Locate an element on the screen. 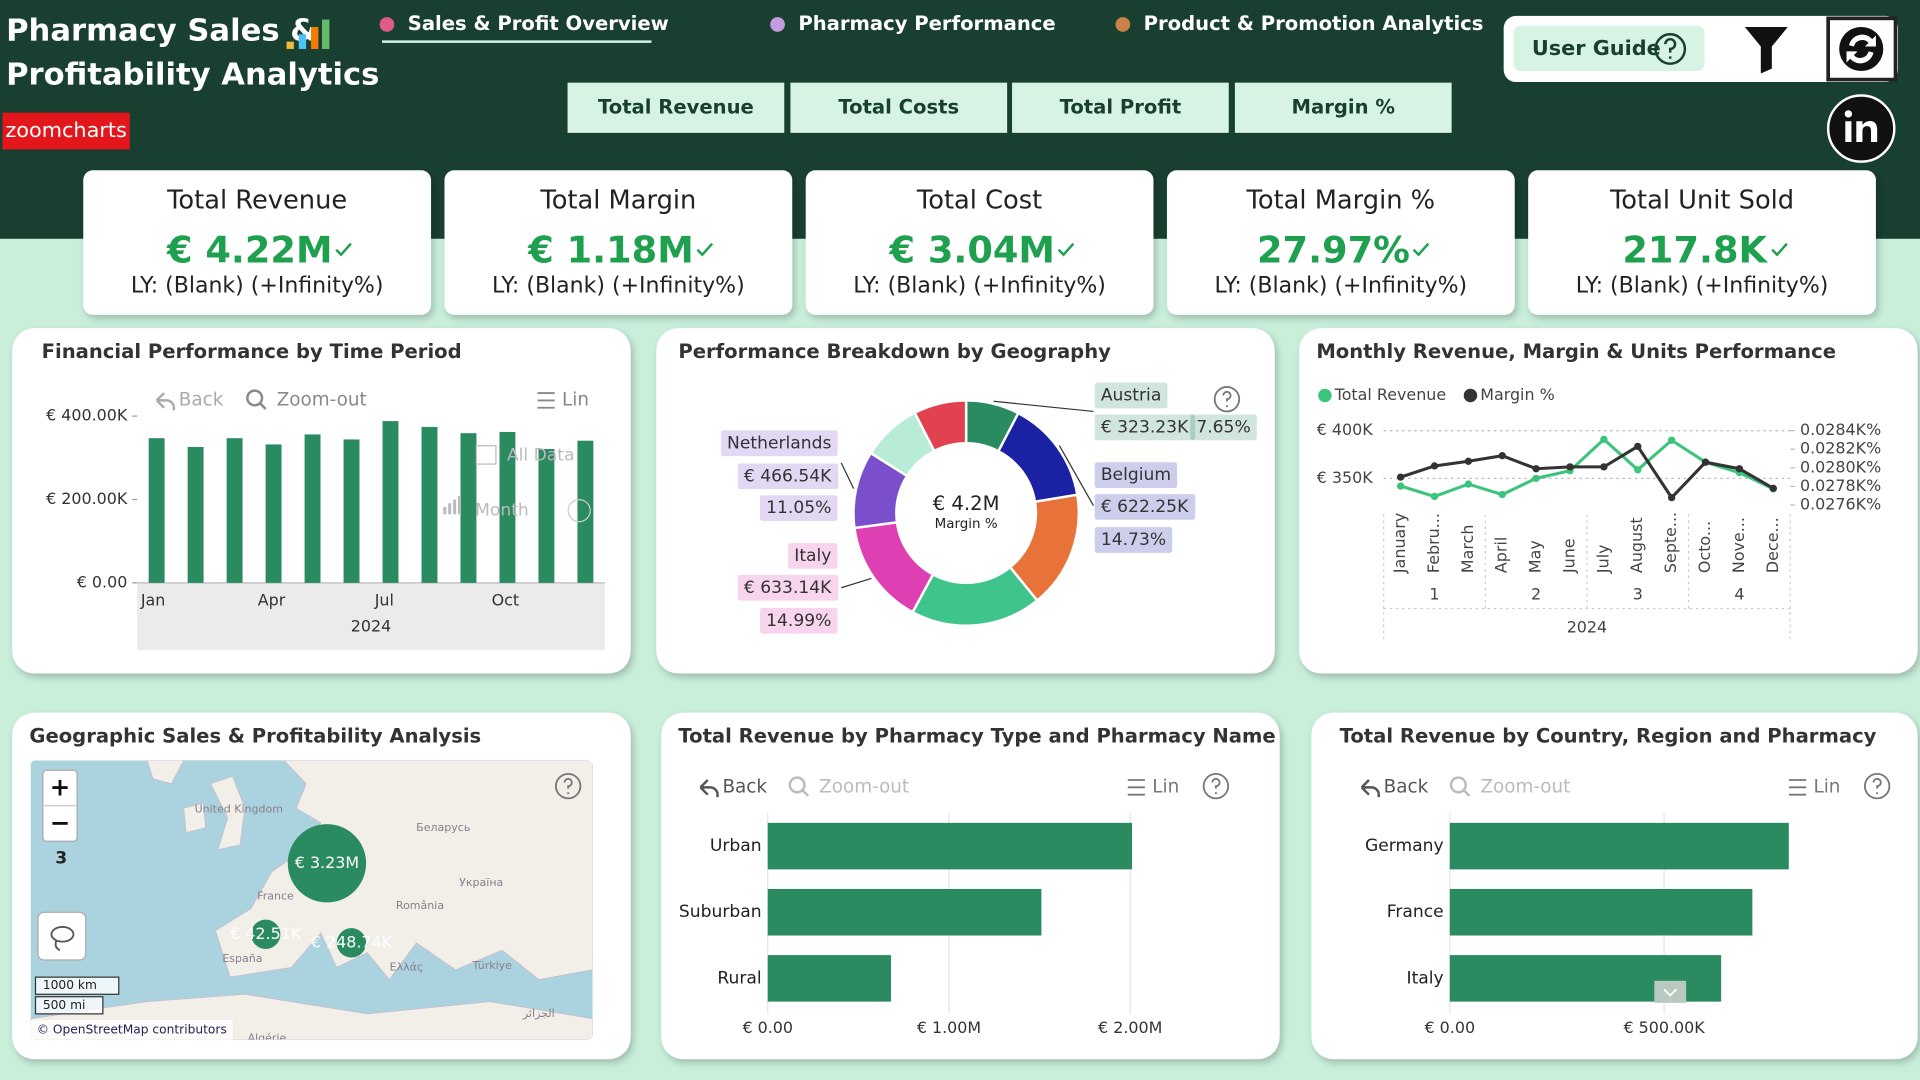 The image size is (1920, 1080). x-tick-label: Jan is located at coordinates (153, 600).